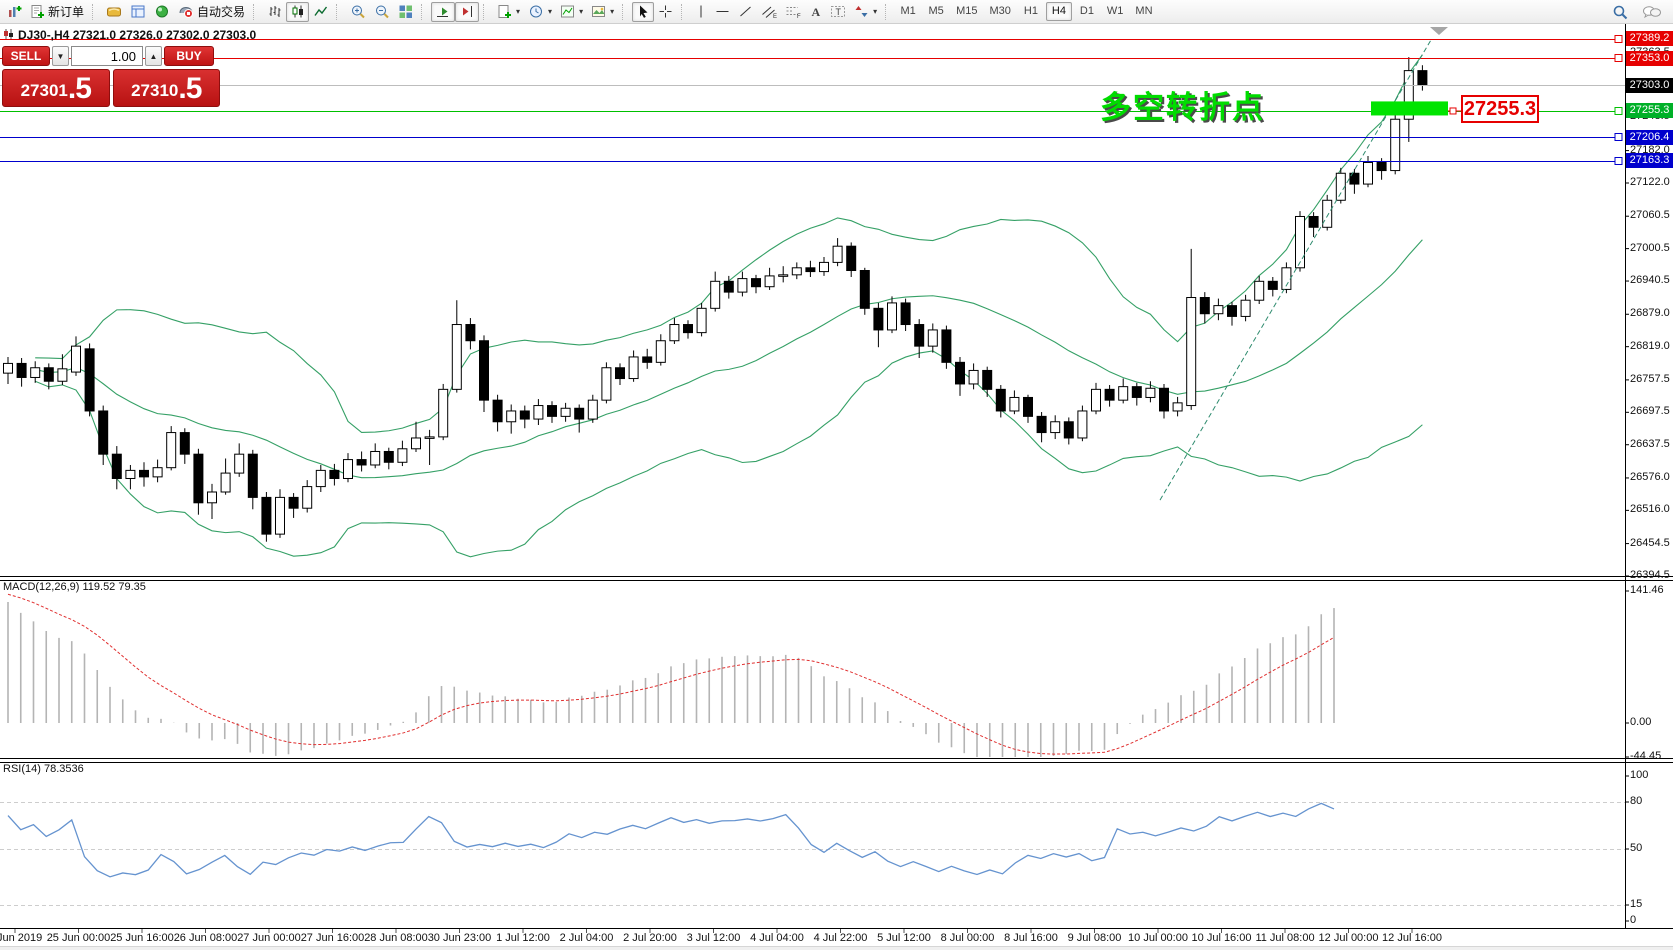 Image resolution: width=1673 pixels, height=950 pixels. Describe the element at coordinates (745, 12) in the screenshot. I see `trendline-button` at that location.